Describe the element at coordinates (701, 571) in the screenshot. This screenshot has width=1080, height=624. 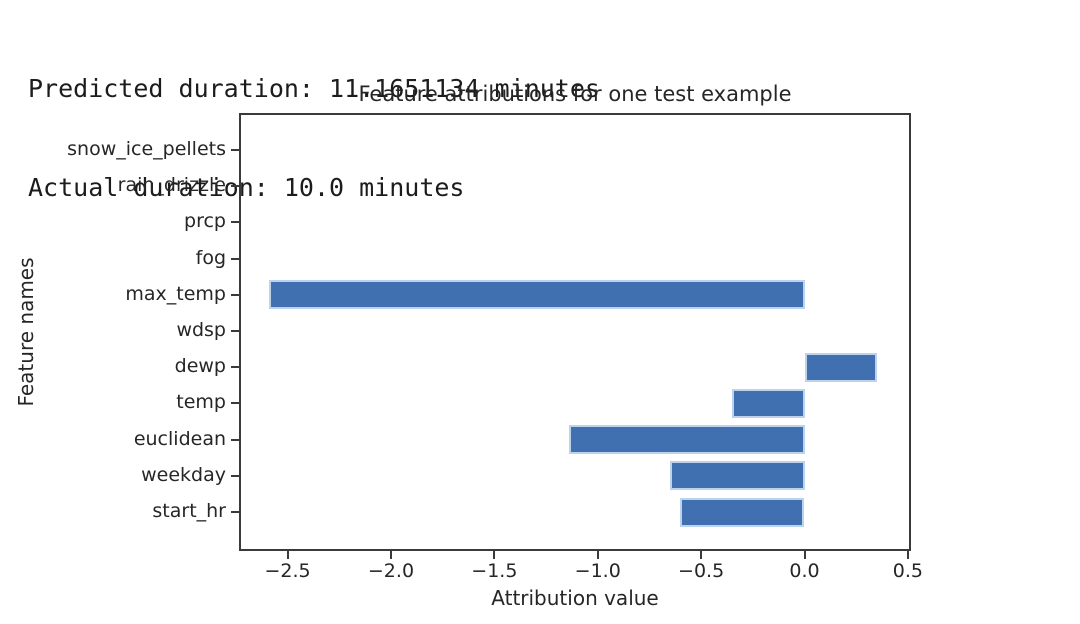
I see `x-tick-label: −0.5` at that location.